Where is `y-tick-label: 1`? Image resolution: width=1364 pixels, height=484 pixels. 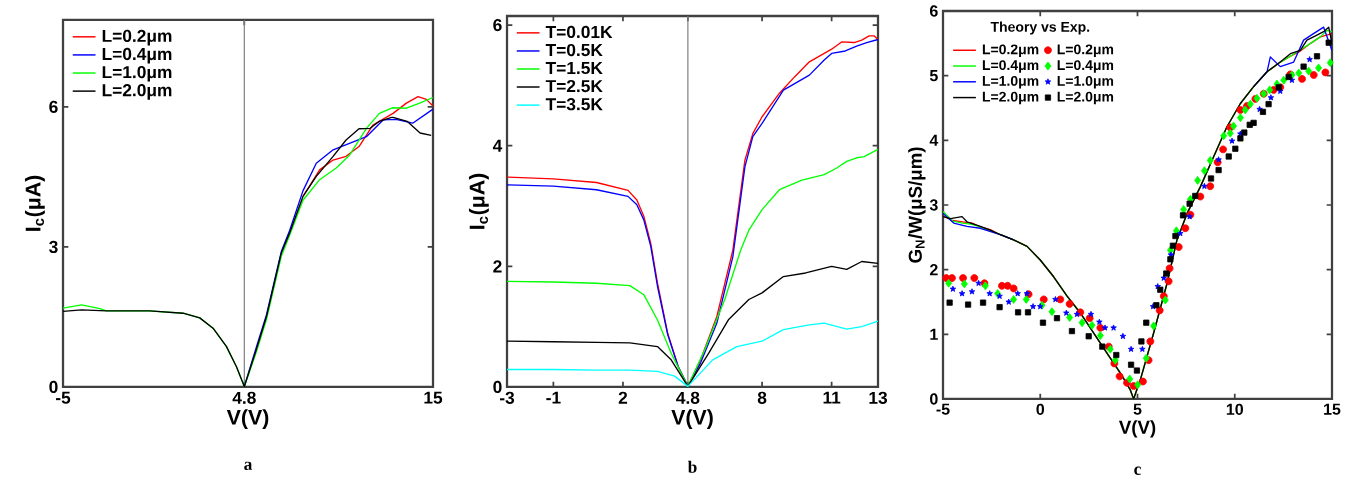 y-tick-label: 1 is located at coordinates (934, 334).